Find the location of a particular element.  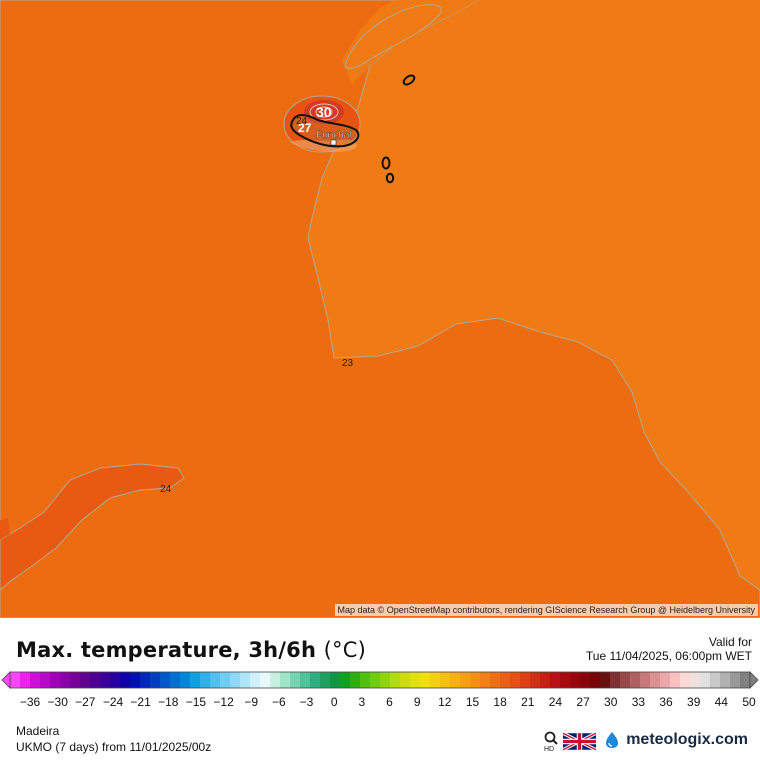

region-name: Madeira is located at coordinates (38, 731).